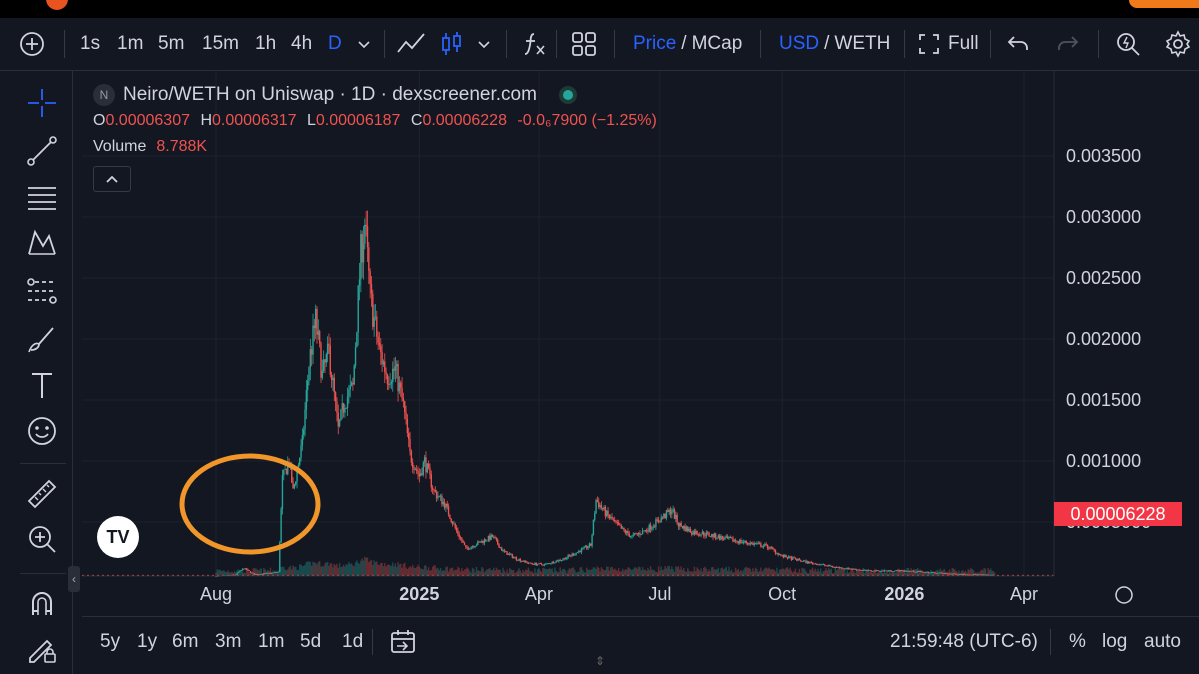  I want to click on resize-handle-icon: ⇕, so click(600, 661).